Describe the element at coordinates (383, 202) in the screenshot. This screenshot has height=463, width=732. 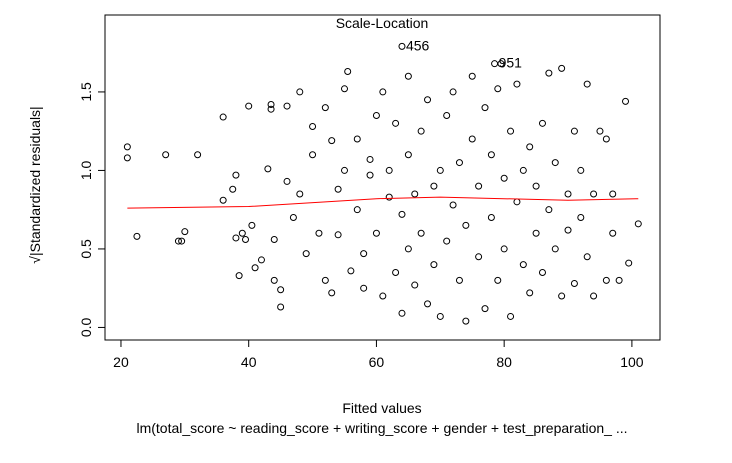
I see `smooth-line` at that location.